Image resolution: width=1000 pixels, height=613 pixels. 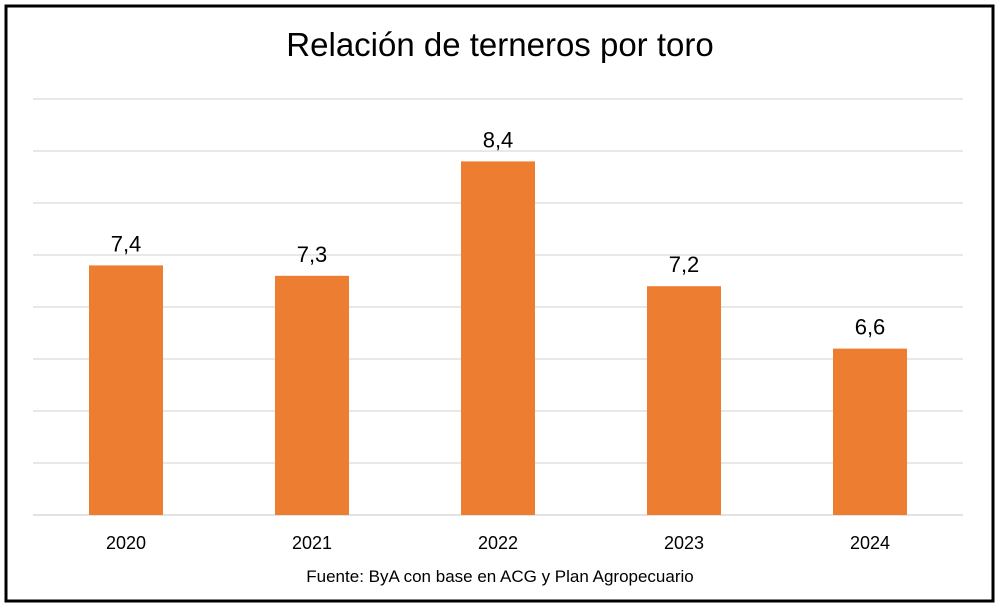 I want to click on x-axis-ticks: 2020 2021 2022 2023 2024, so click(x=498, y=543).